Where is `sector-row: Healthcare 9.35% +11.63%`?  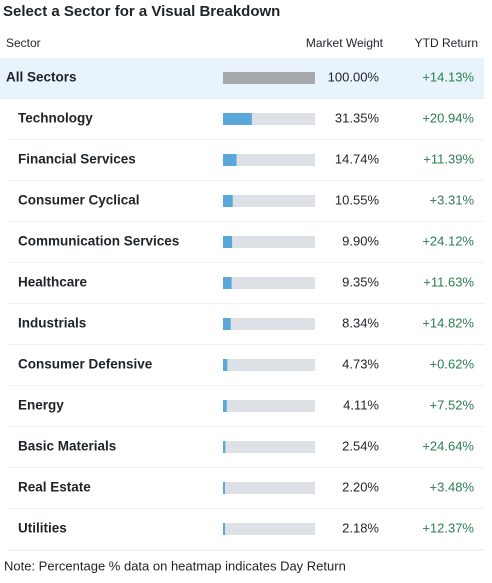 sector-row: Healthcare 9.35% +11.63% is located at coordinates (242, 284).